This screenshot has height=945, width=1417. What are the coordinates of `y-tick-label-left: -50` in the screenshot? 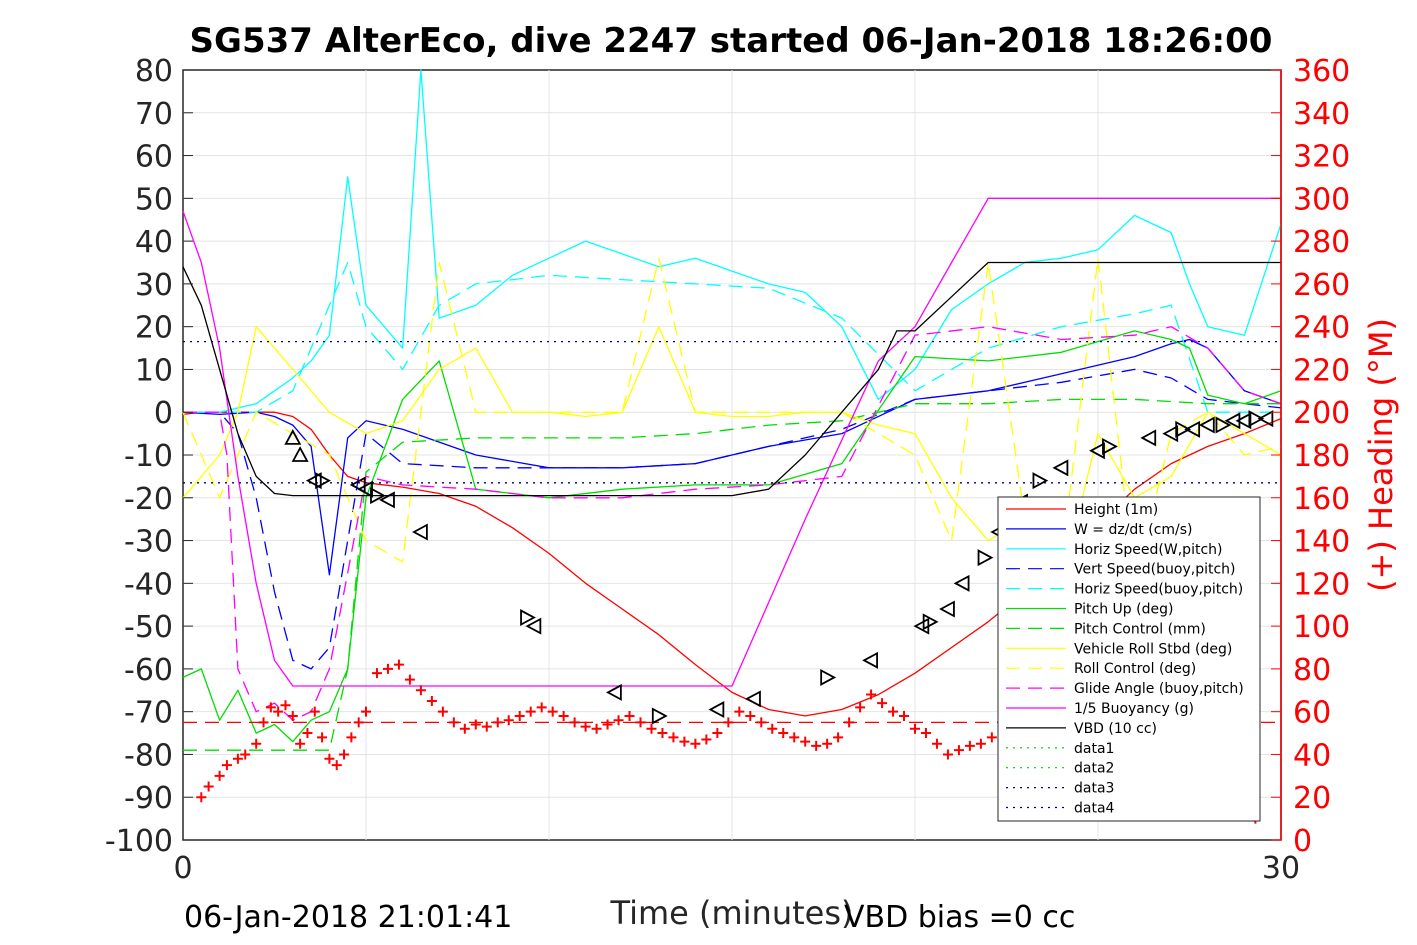 It's located at (148, 627).